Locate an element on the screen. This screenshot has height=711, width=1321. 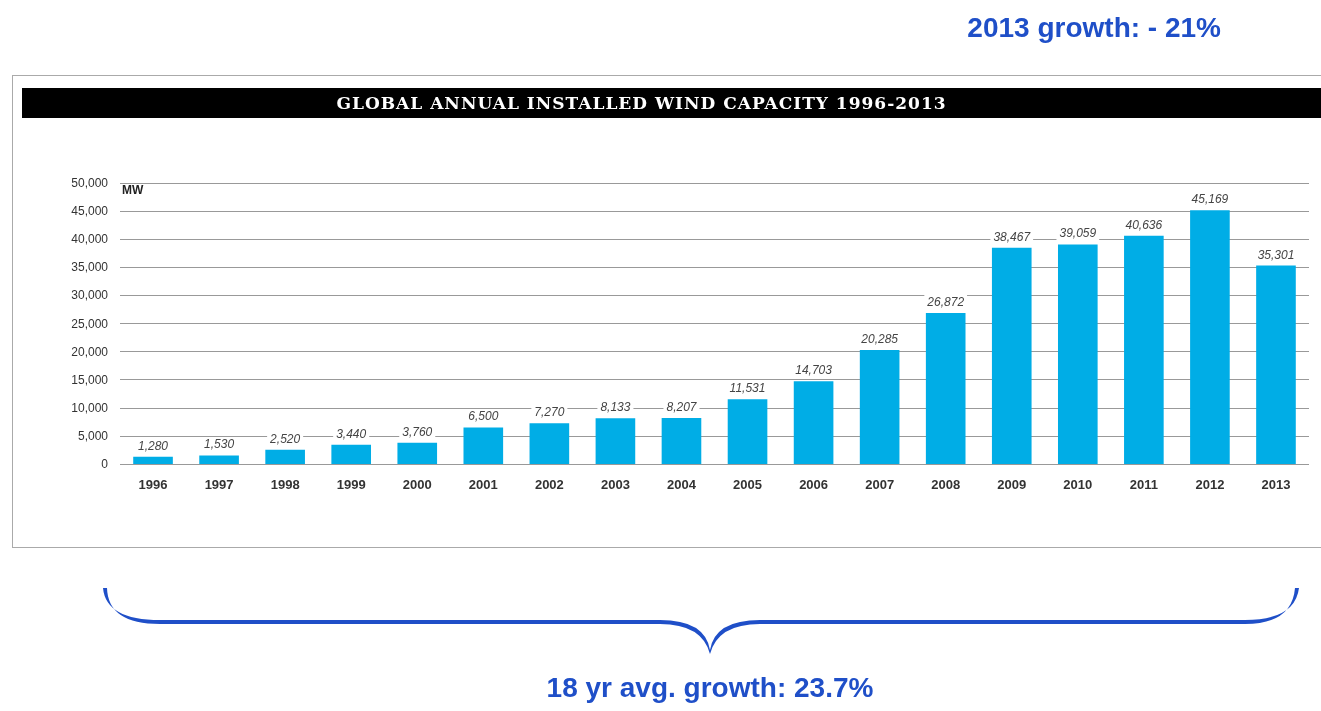
x-tick-label: 2009 is located at coordinates (1012, 484).